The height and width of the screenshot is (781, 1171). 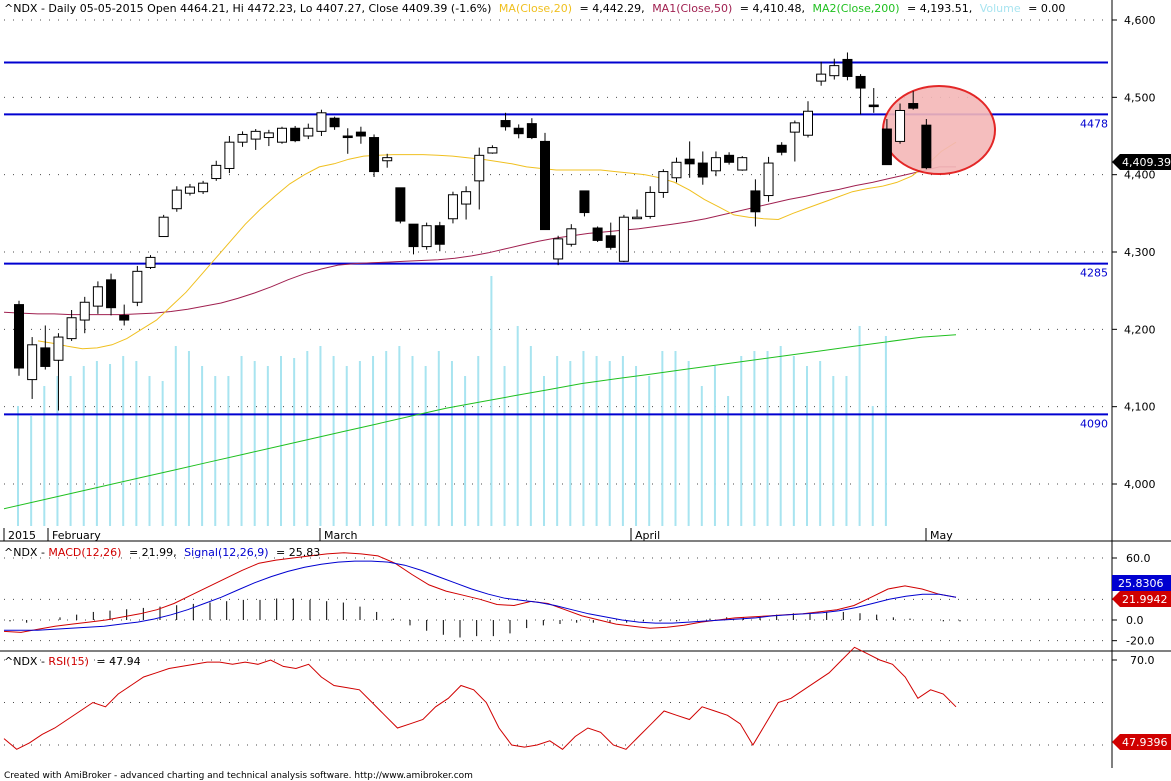 I want to click on macd-value: = 21.99,, so click(x=153, y=552).